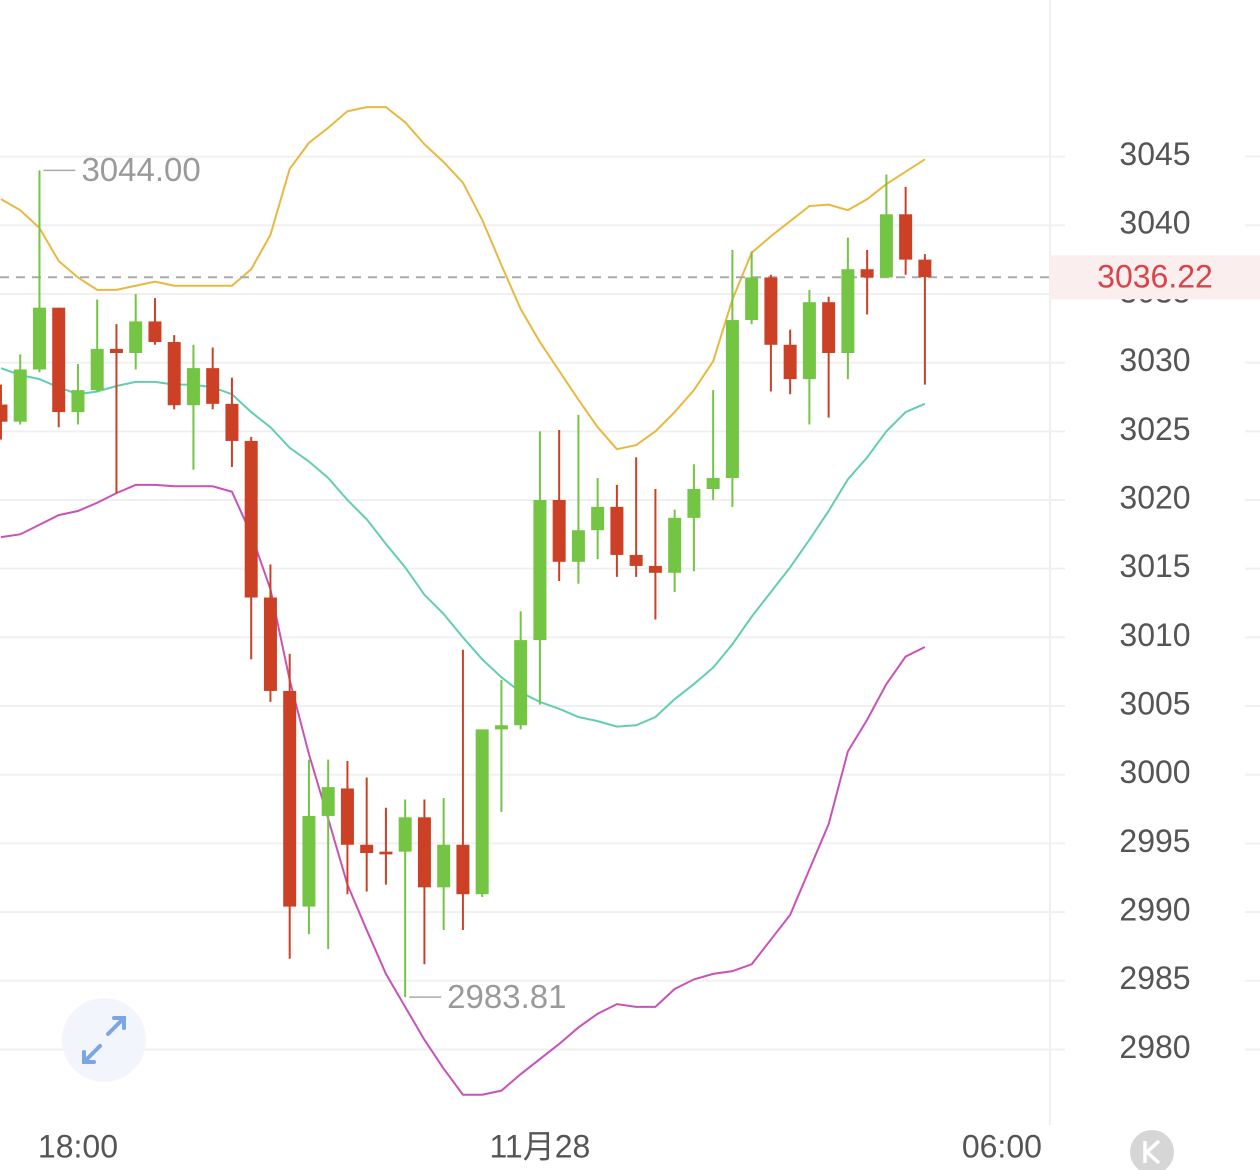  Describe the element at coordinates (1154, 772) in the screenshot. I see `y-tick-label: 3000` at that location.